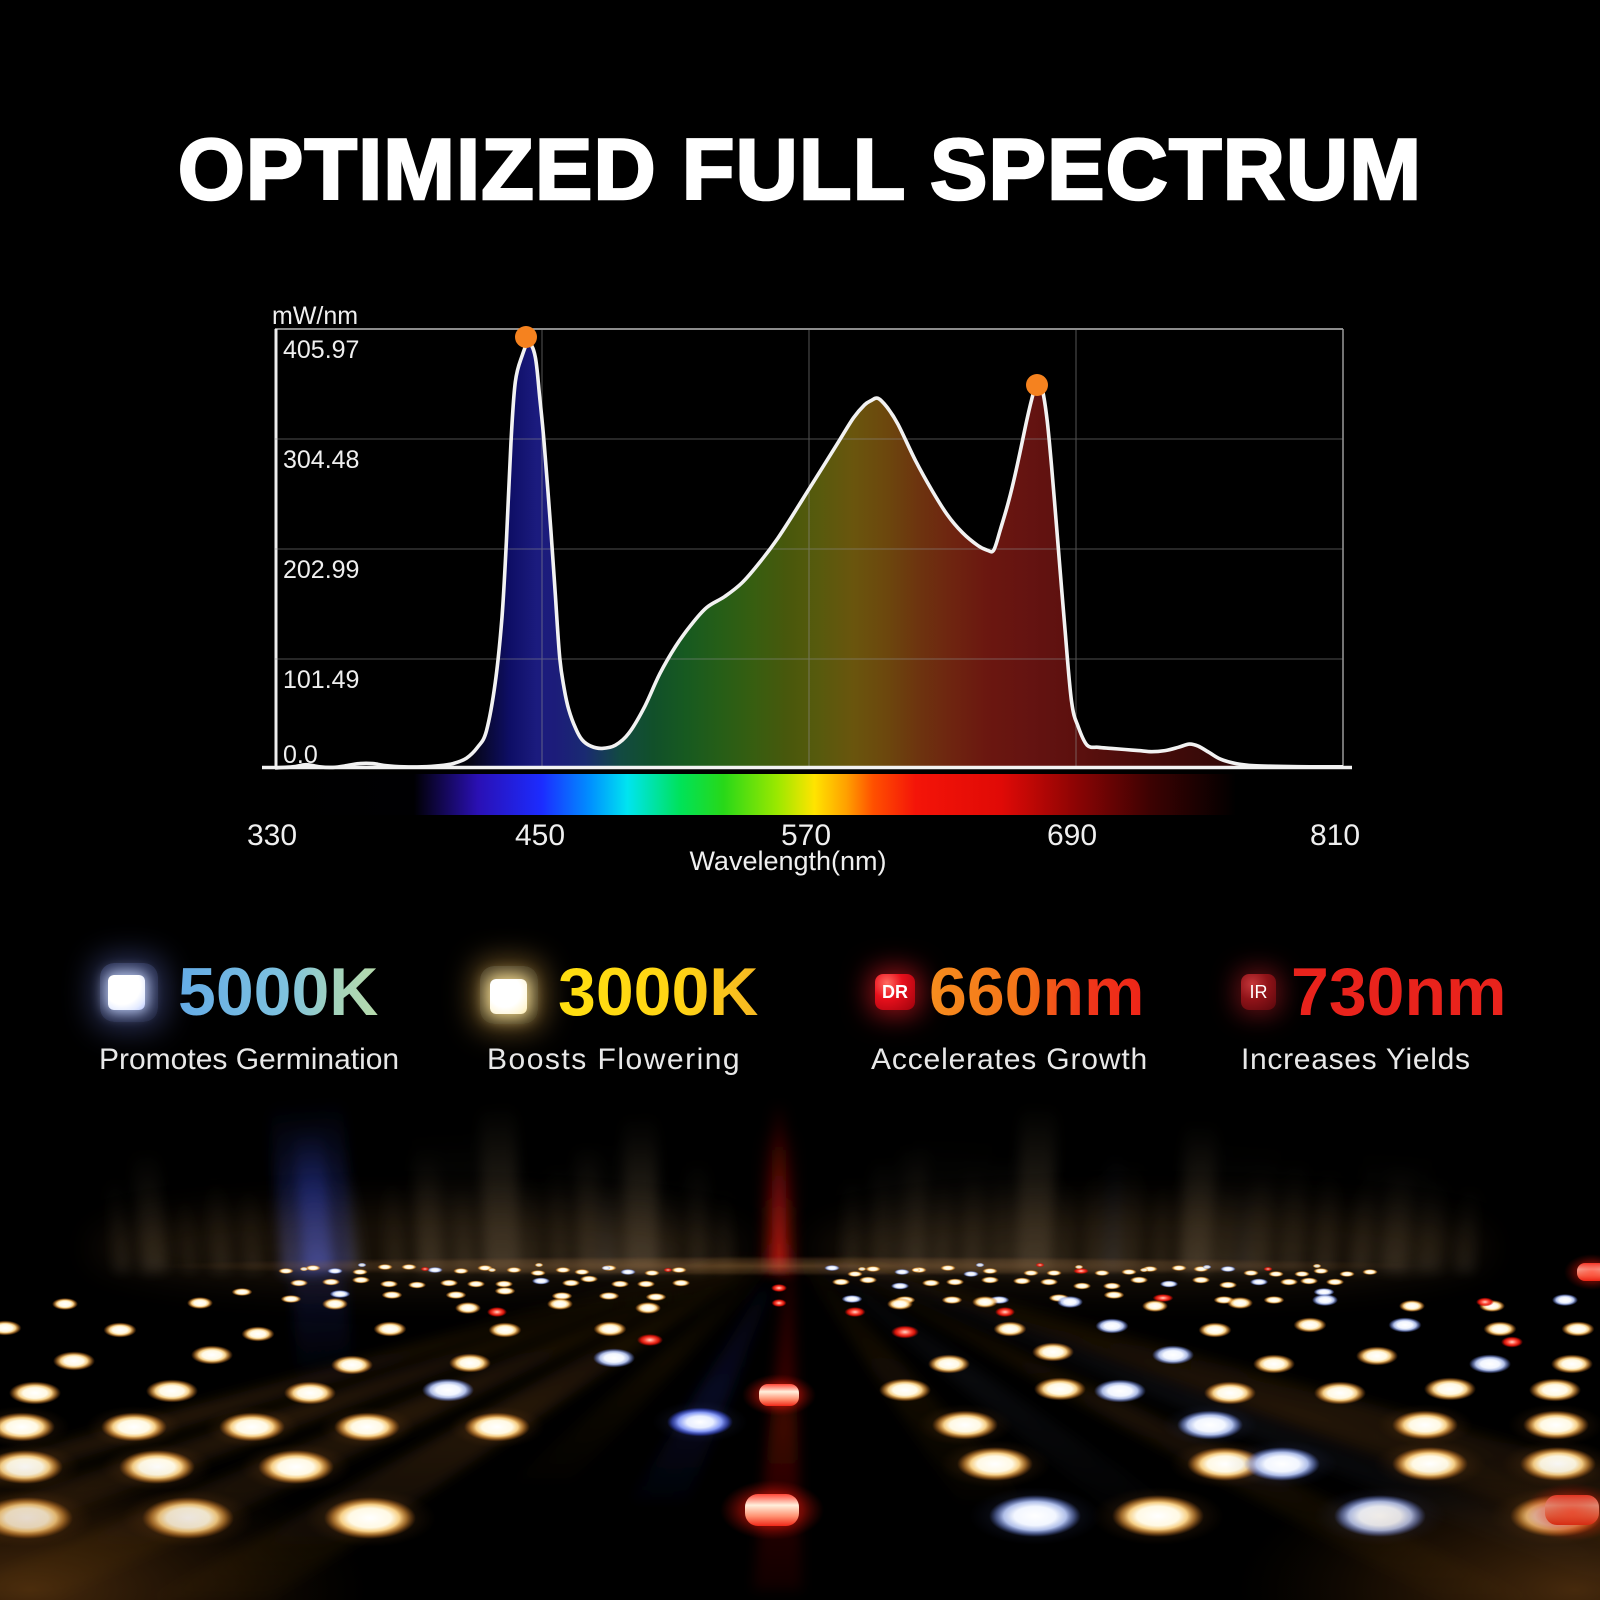  What do you see at coordinates (321, 460) in the screenshot?
I see `svg-text: 304.48` at bounding box center [321, 460].